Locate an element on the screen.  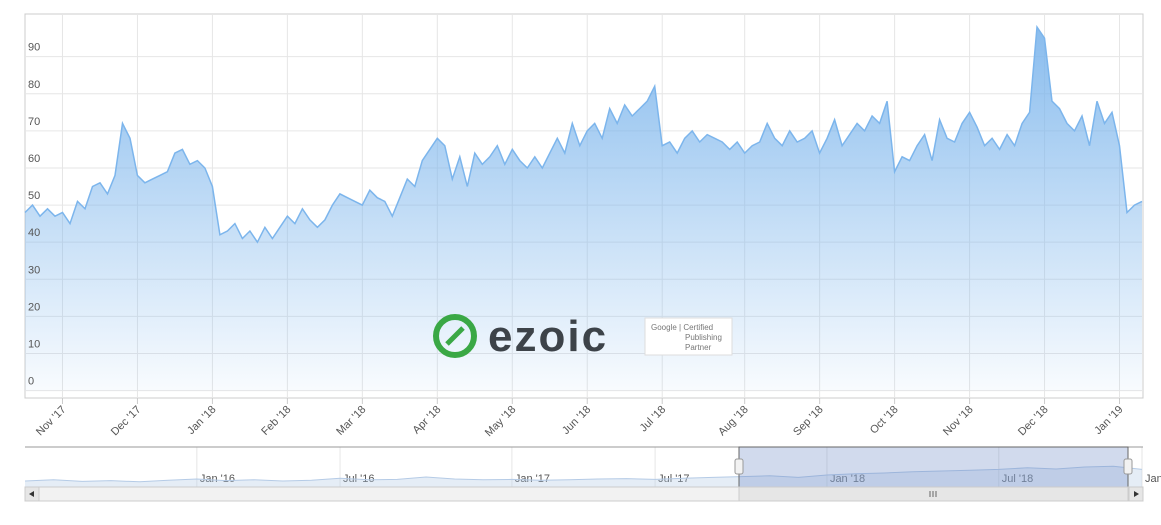
scrollbar-grip is located at coordinates (933, 494).